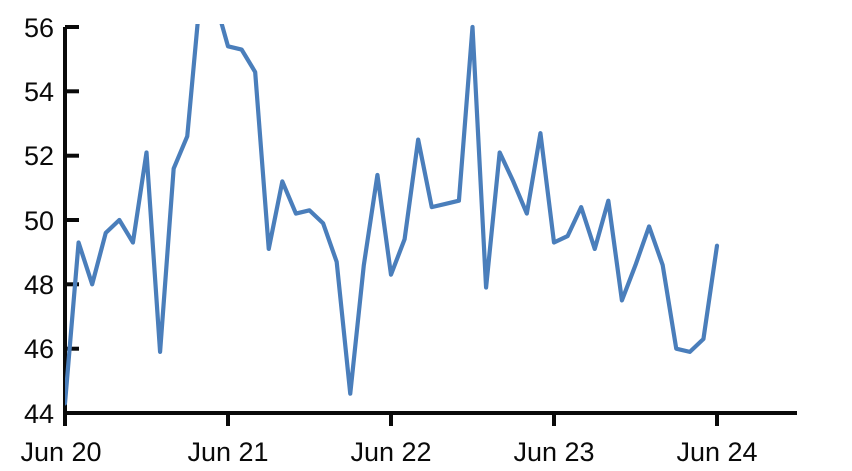 The height and width of the screenshot is (471, 852). I want to click on x-tick-label-jun-20: Jun 20, so click(60, 452).